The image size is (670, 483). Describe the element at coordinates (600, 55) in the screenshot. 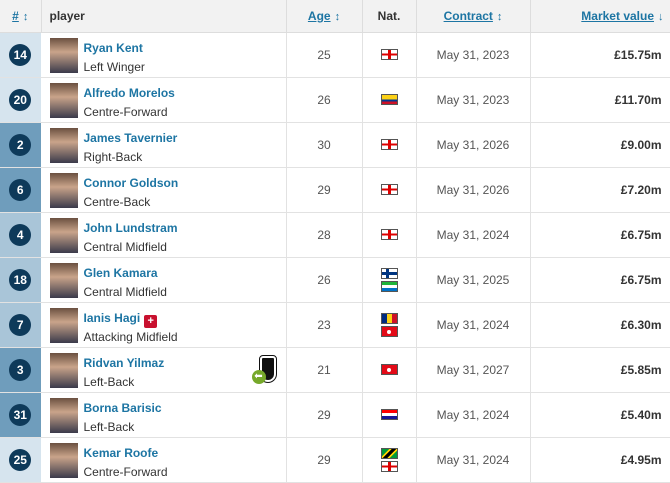

I see `market-value: £15.75m` at that location.